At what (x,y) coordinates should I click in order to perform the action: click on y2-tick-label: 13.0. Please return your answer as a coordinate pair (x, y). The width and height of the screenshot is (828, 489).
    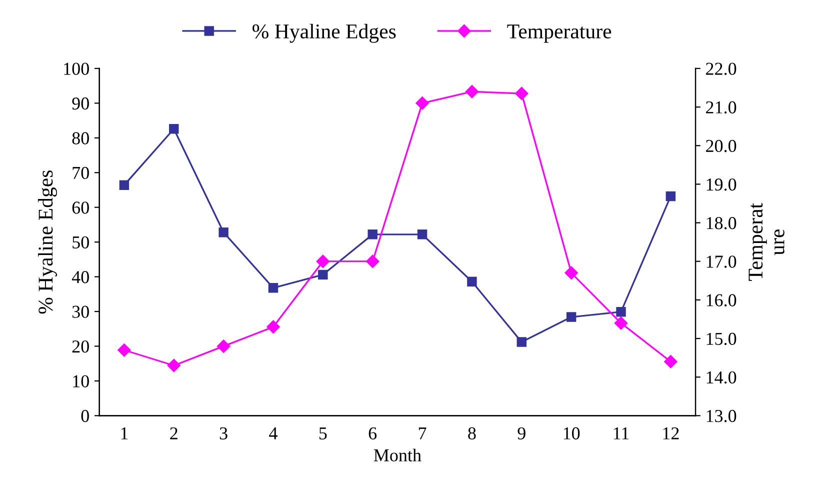
    Looking at the image, I should click on (721, 416).